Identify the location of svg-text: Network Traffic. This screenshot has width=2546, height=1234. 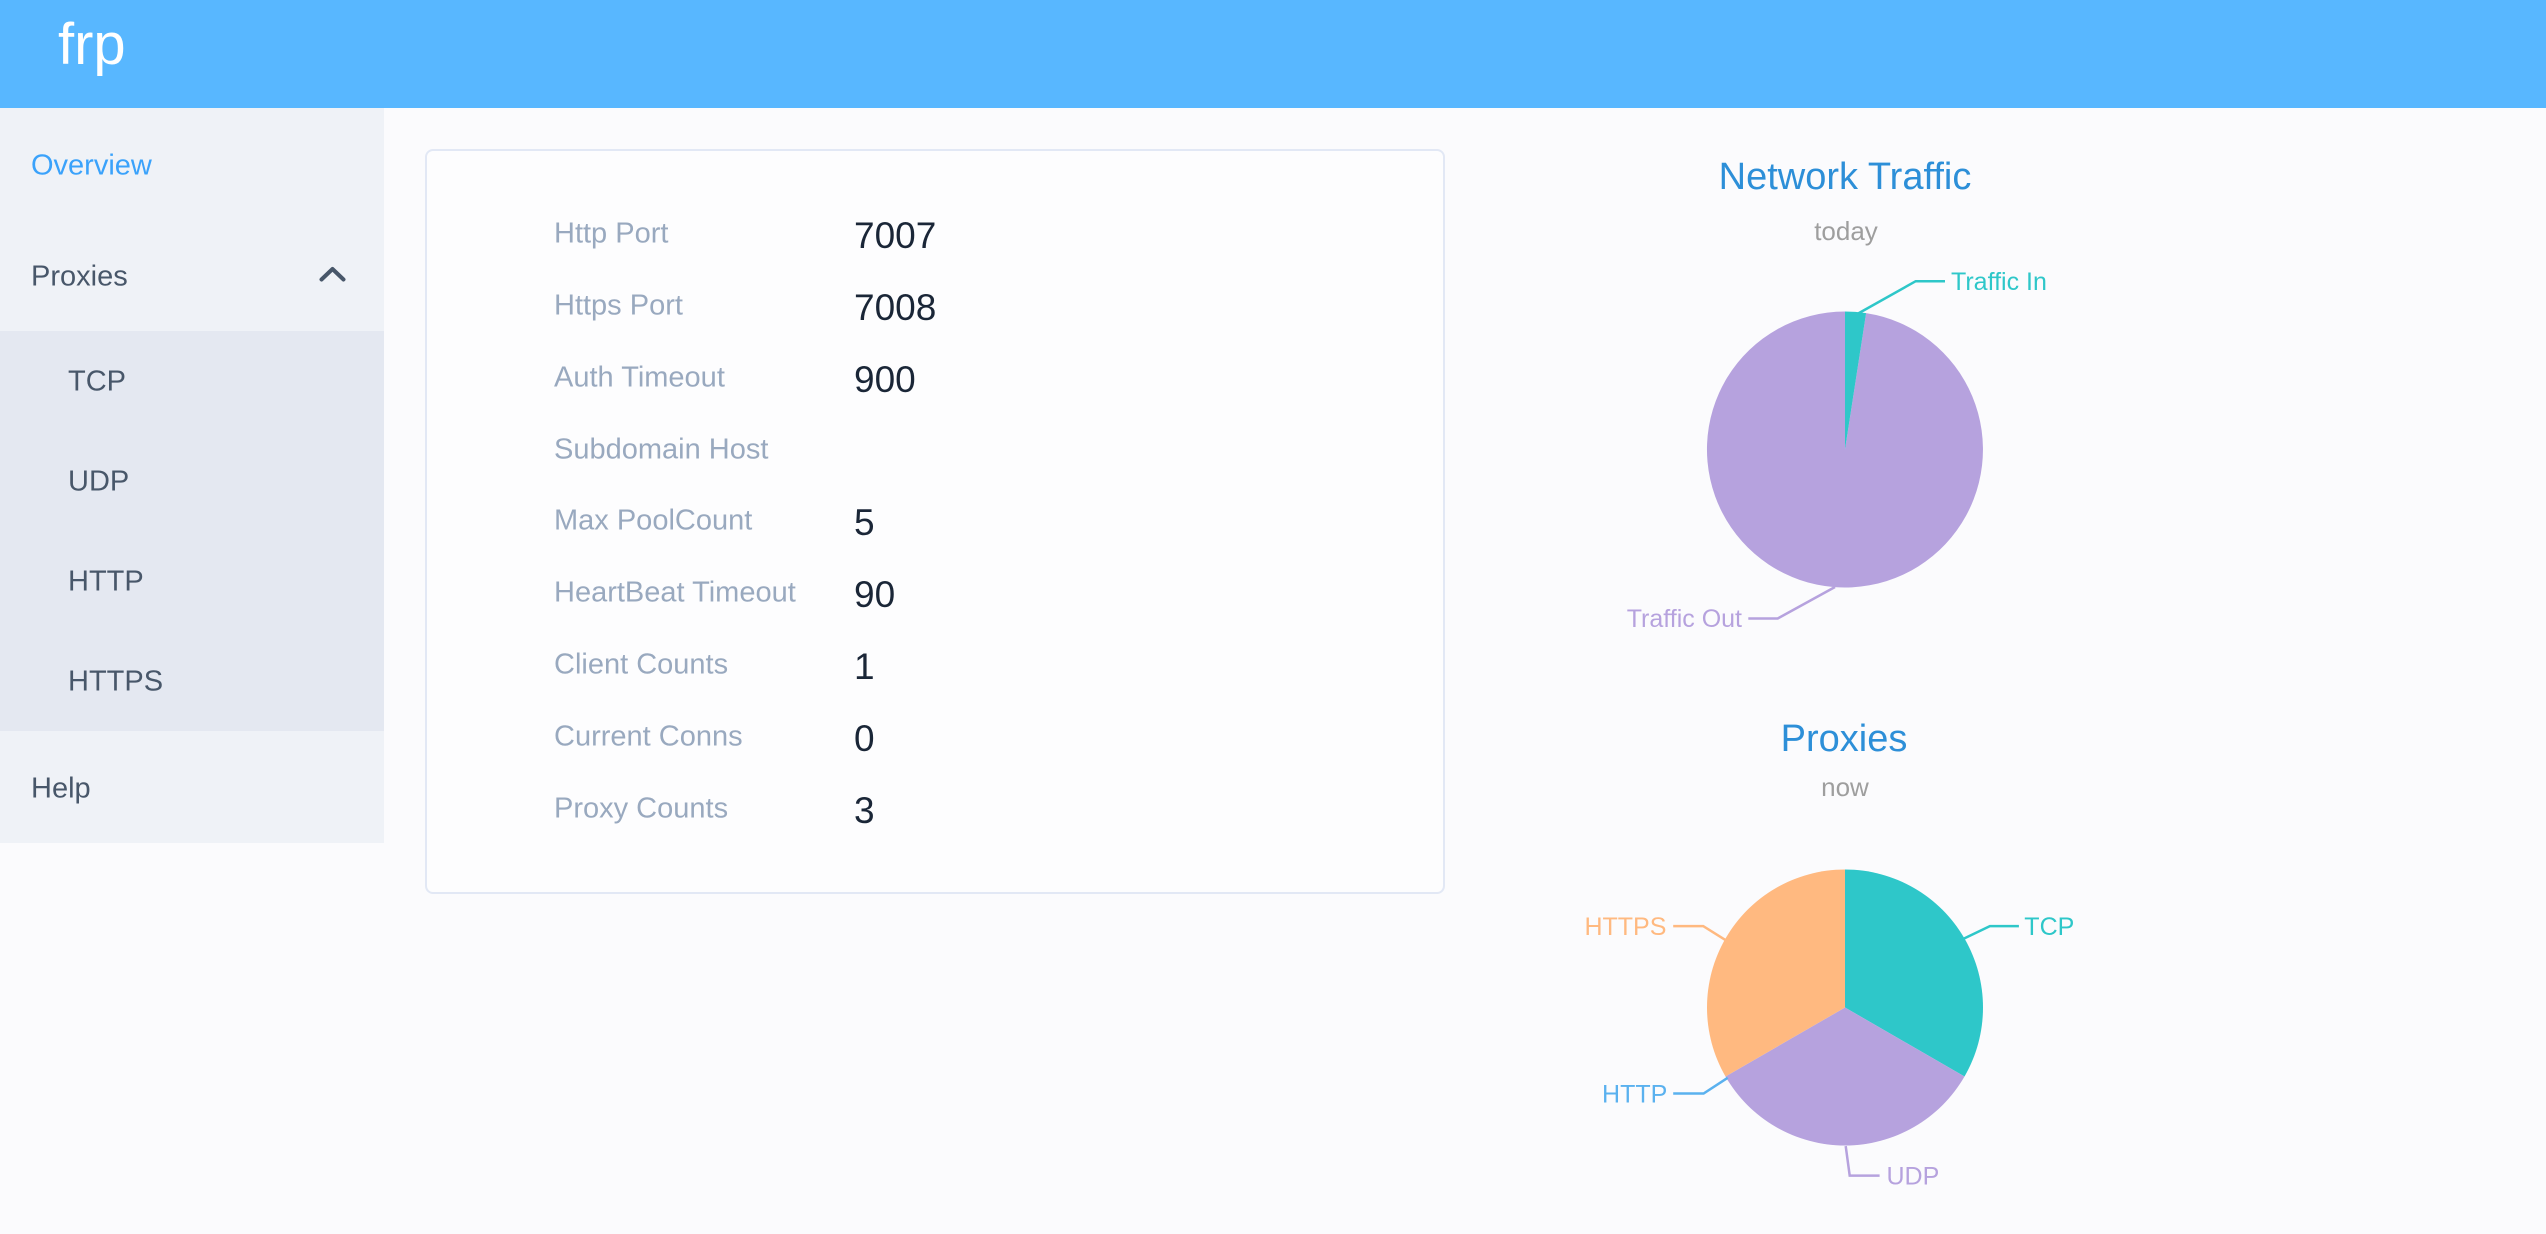
(1845, 177).